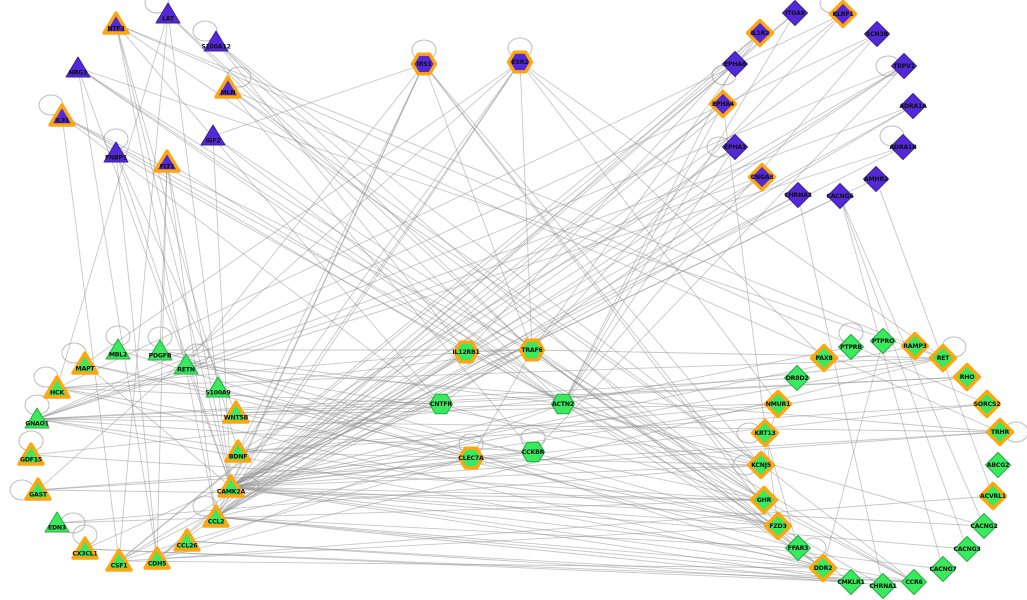 The image size is (1027, 600). What do you see at coordinates (520, 62) in the screenshot?
I see `node-ESR2: ESR2` at bounding box center [520, 62].